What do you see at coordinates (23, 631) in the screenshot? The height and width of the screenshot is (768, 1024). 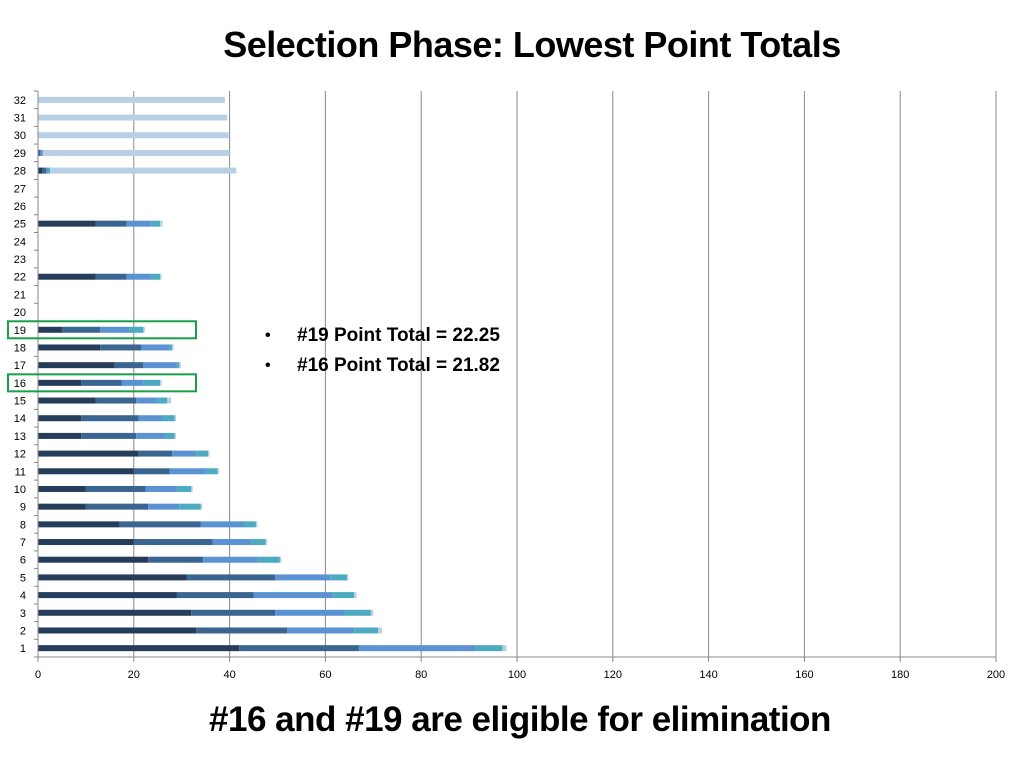 I see `y-tick-label: 2` at bounding box center [23, 631].